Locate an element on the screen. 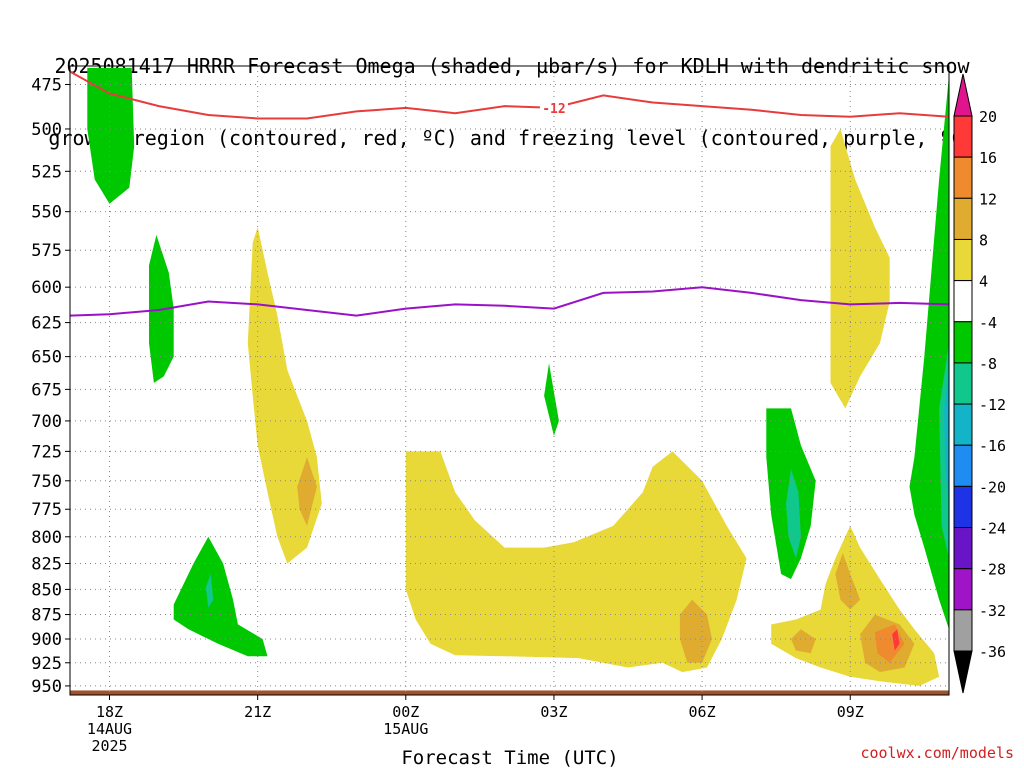 The image size is (1024, 768). x-tick-label: 21Z is located at coordinates (257, 712).